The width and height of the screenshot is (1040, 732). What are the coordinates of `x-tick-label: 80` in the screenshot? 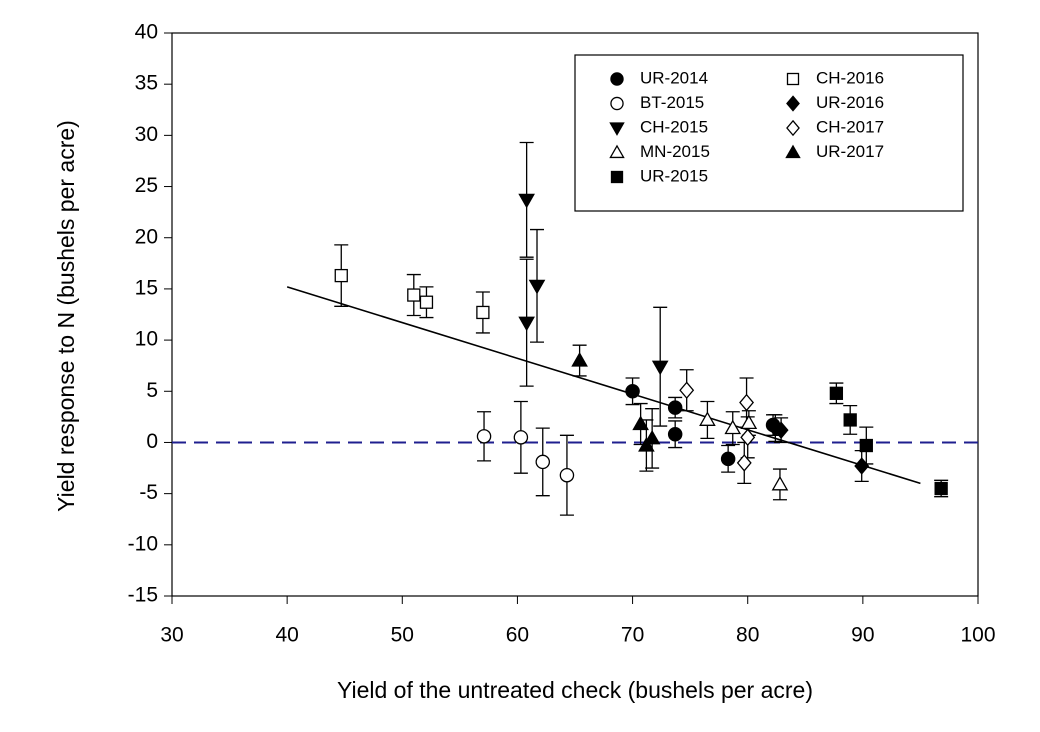 It's located at (747, 635).